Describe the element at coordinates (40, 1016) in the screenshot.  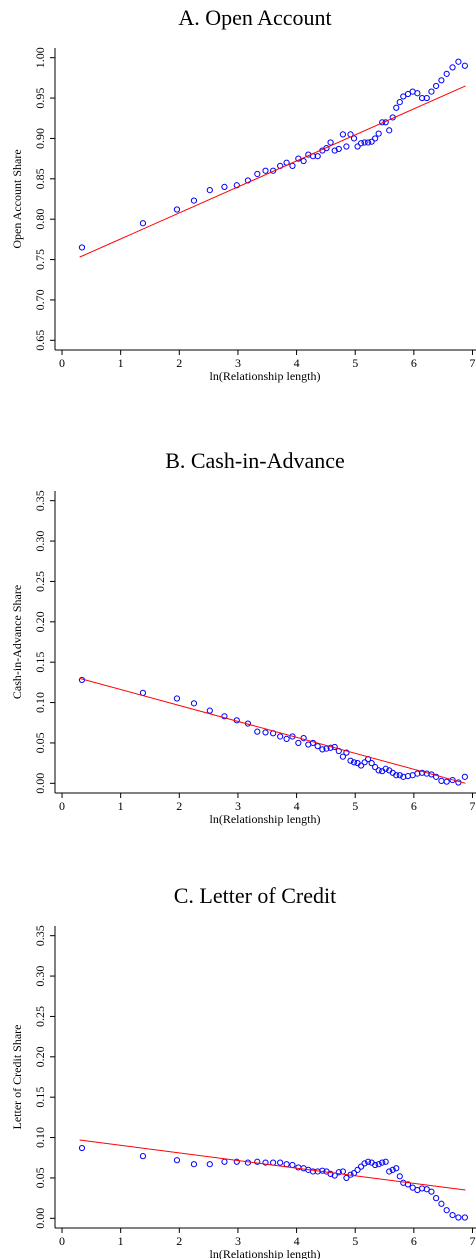
I see `y-tick-label: 0.25` at that location.